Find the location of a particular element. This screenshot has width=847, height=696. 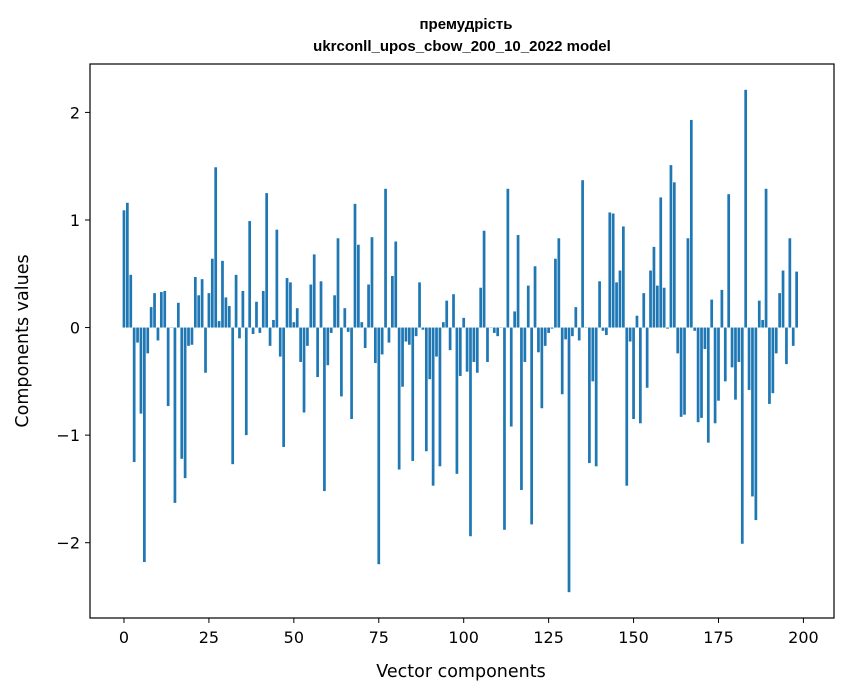

y-tick-label: 2 is located at coordinates (75, 112).